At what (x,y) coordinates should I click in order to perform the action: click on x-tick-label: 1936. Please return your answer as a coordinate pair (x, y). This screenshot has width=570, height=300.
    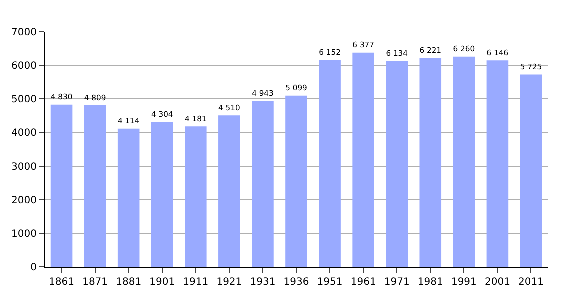
    Looking at the image, I should click on (297, 282).